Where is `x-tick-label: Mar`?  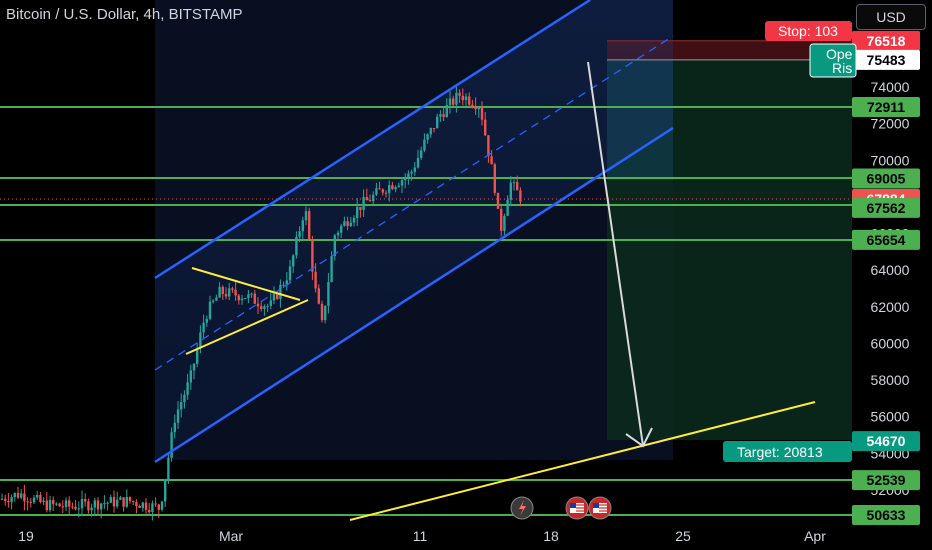 x-tick-label: Mar is located at coordinates (231, 536).